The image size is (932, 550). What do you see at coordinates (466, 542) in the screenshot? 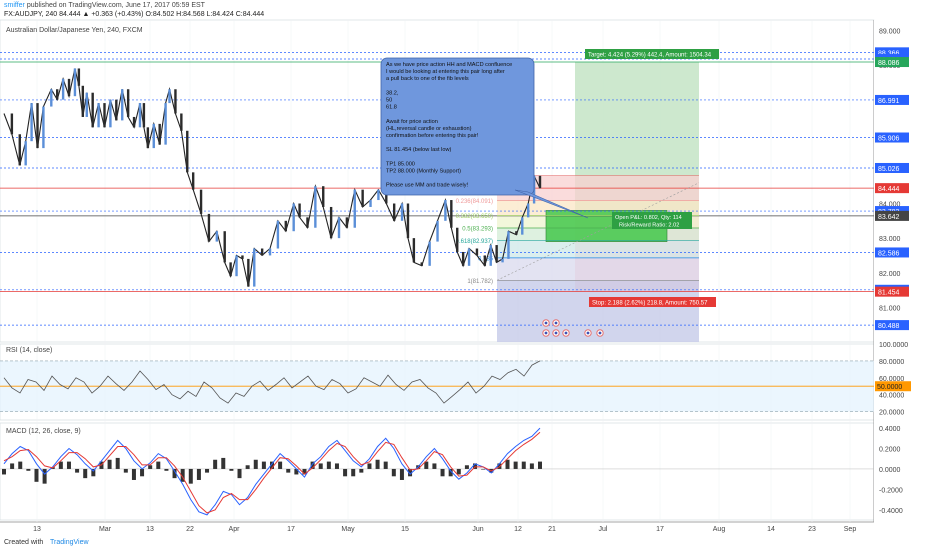
I see `chart-footer: Created with TradingView` at bounding box center [466, 542].